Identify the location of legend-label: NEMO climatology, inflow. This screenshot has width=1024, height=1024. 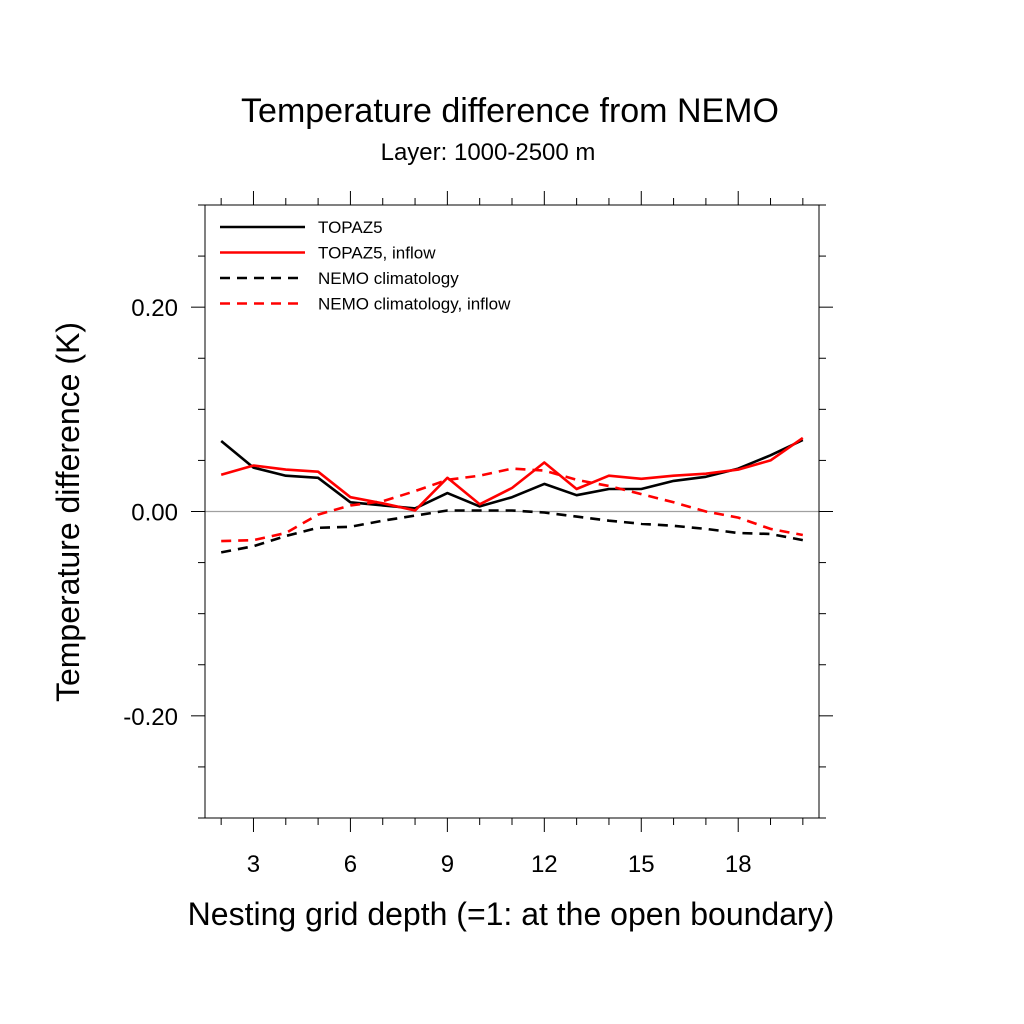
(414, 304).